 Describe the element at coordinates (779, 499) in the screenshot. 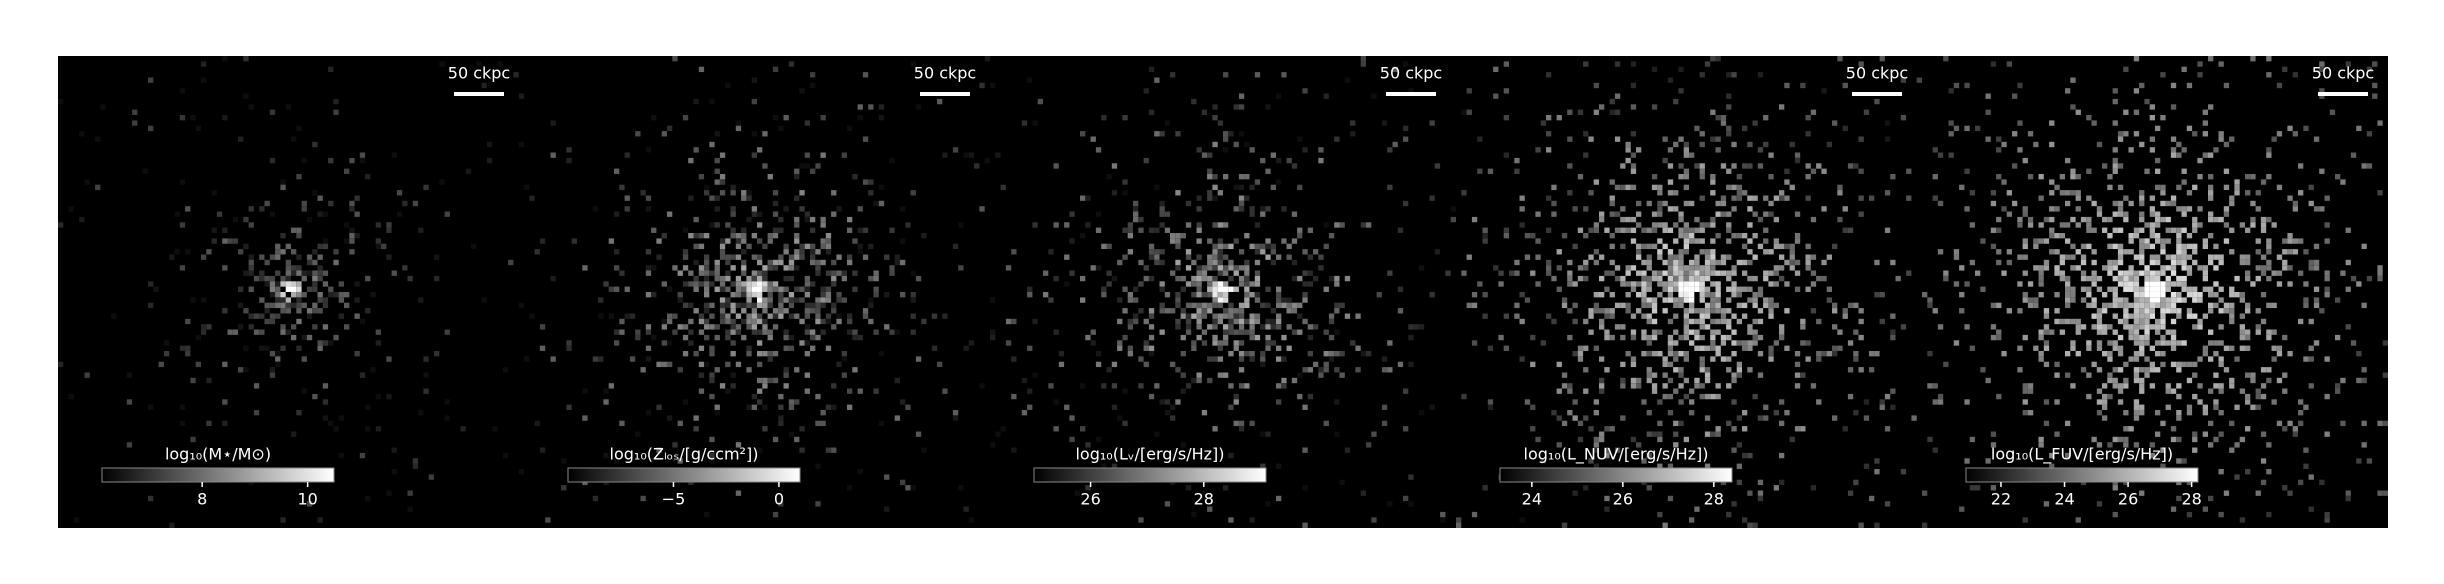

I see `colorbar-tick-label: 0` at that location.